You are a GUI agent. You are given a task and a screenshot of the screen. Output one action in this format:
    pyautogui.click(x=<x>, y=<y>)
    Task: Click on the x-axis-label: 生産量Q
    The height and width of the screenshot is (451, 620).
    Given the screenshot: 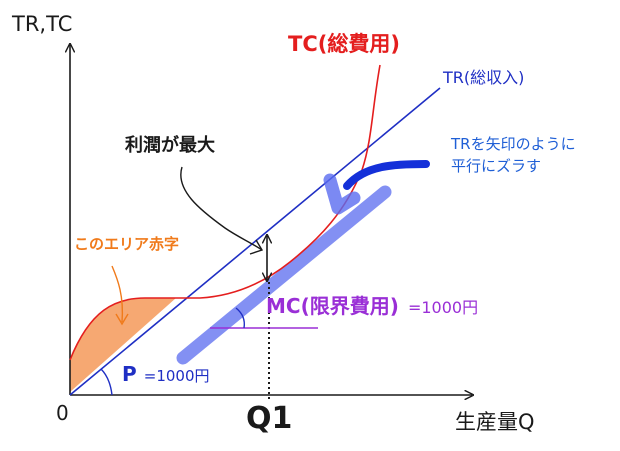 What is the action you would take?
    pyautogui.click(x=495, y=422)
    